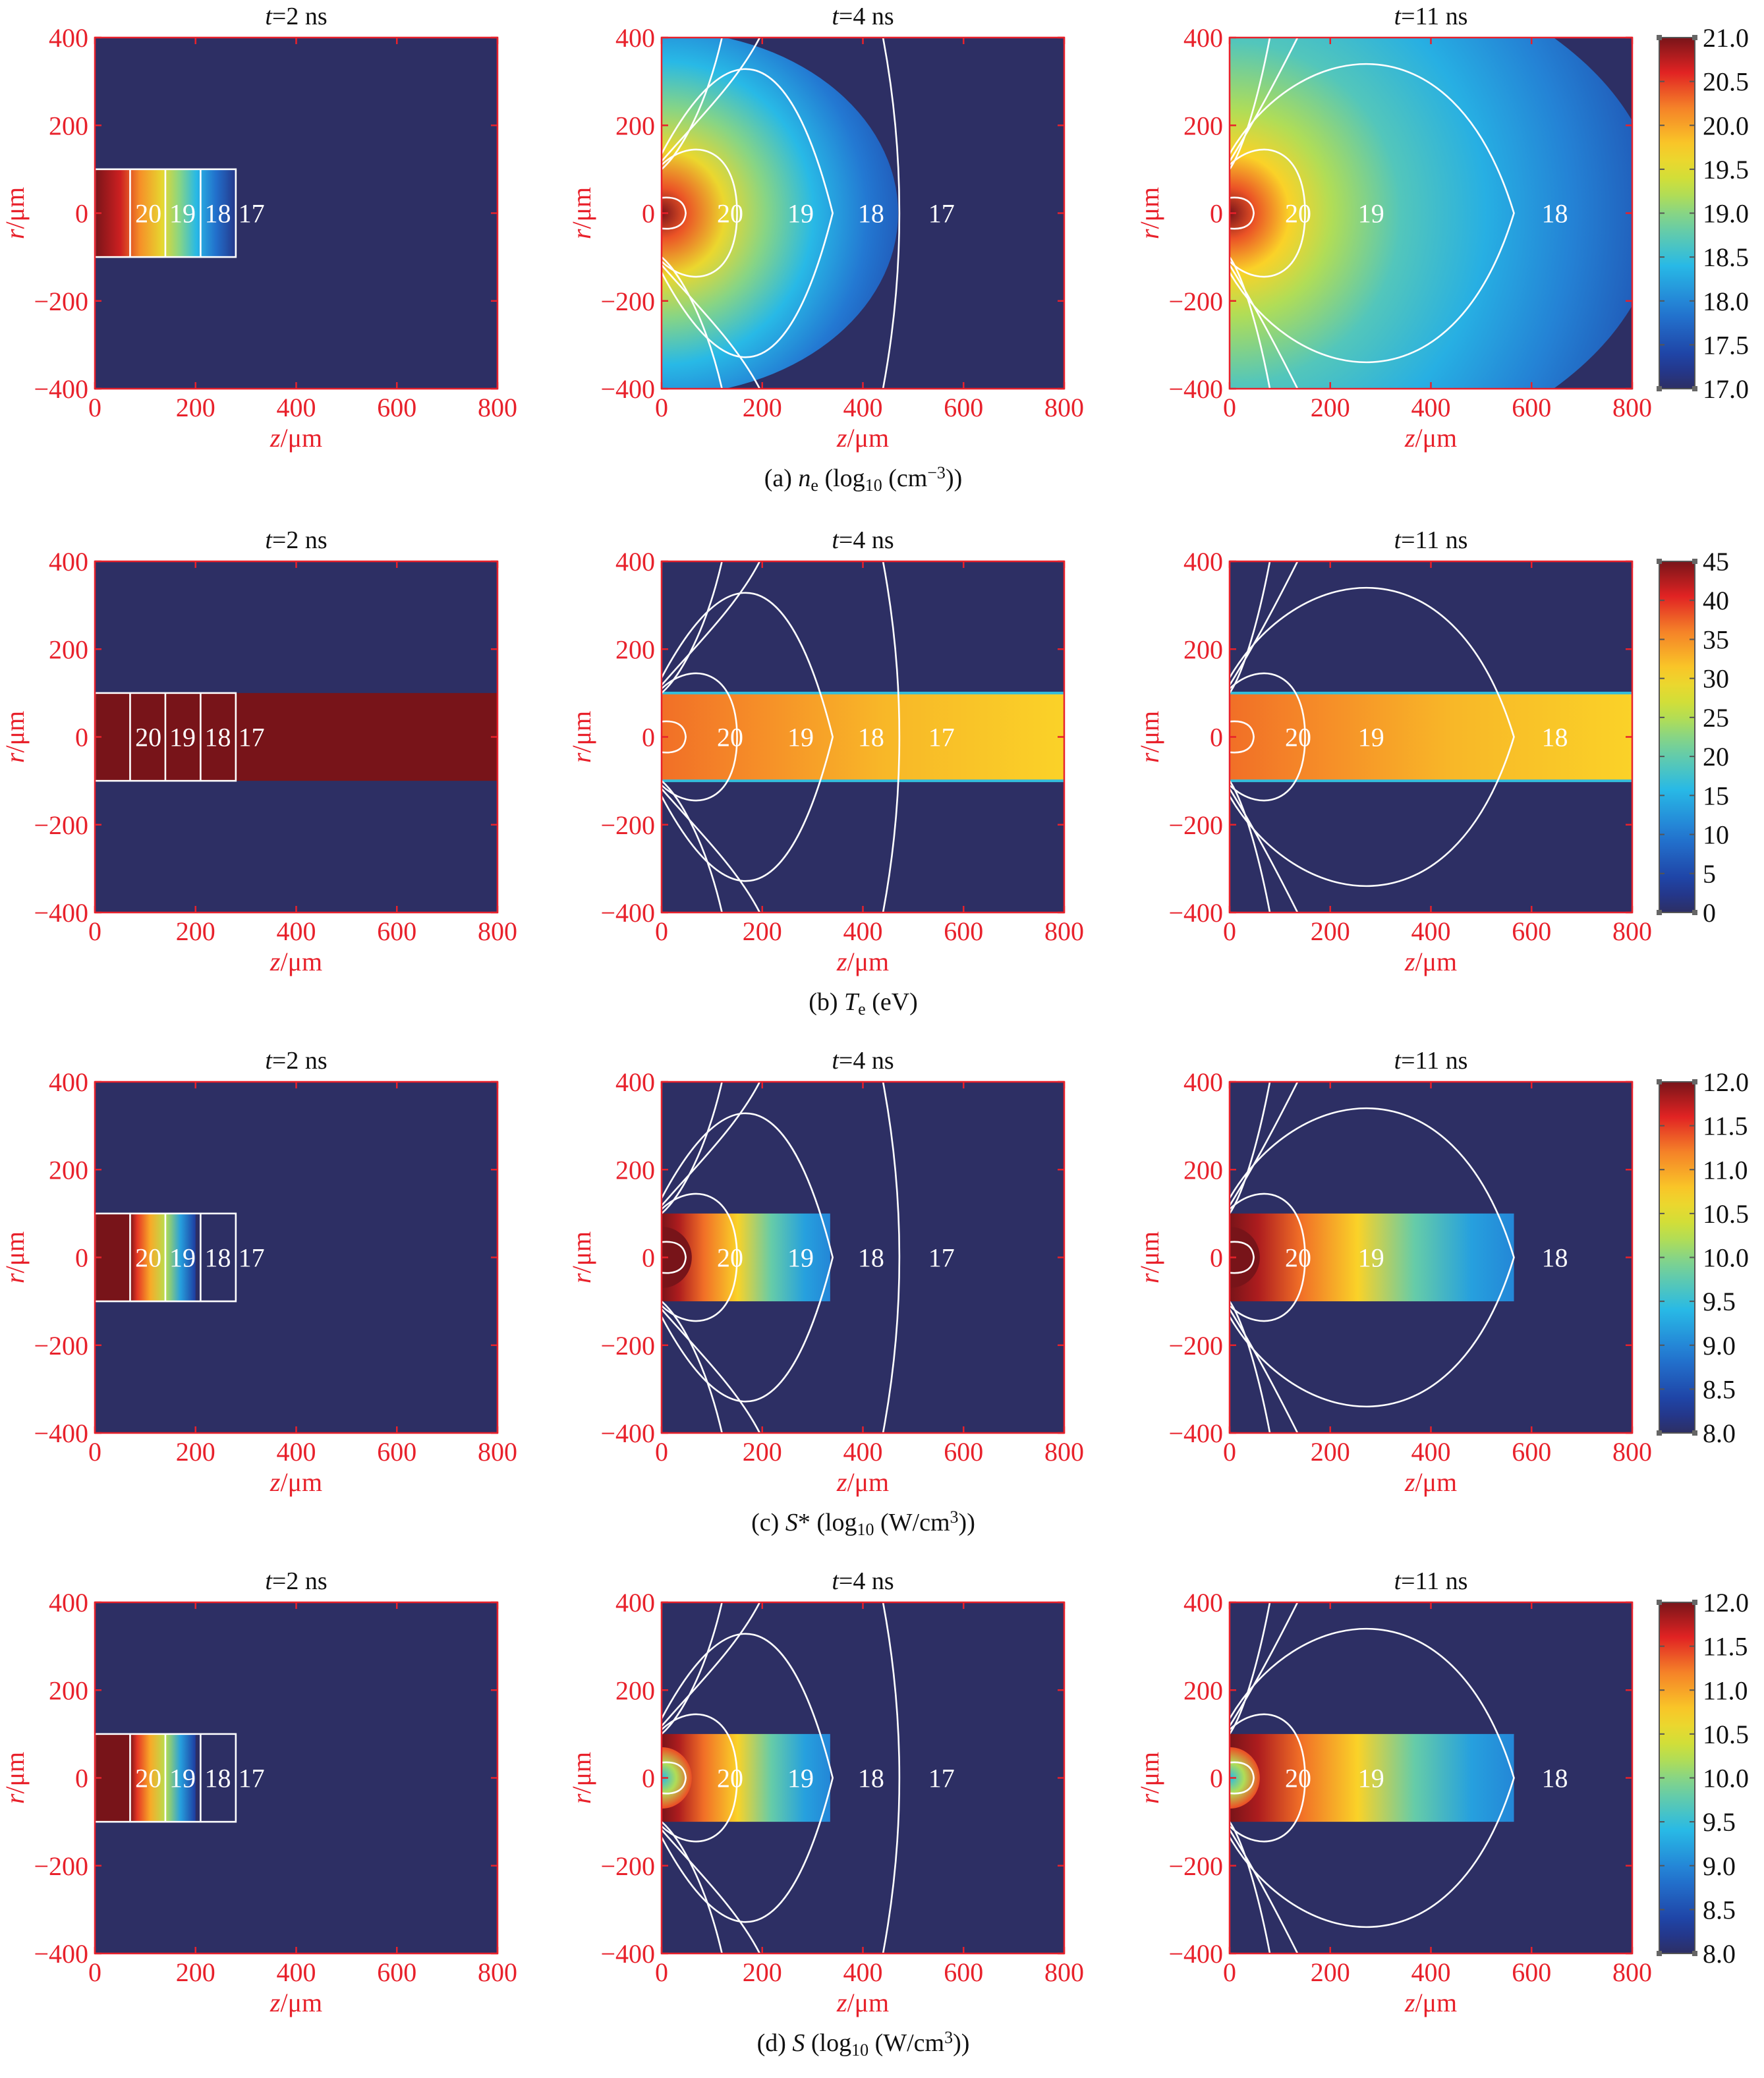 This screenshot has width=1764, height=2078. What do you see at coordinates (1703, 213) in the screenshot?
I see `colorbar-a: 21.0 20.5 20.0 19.5 19.0 18.5 18.0 17.5 17.0` at bounding box center [1703, 213].